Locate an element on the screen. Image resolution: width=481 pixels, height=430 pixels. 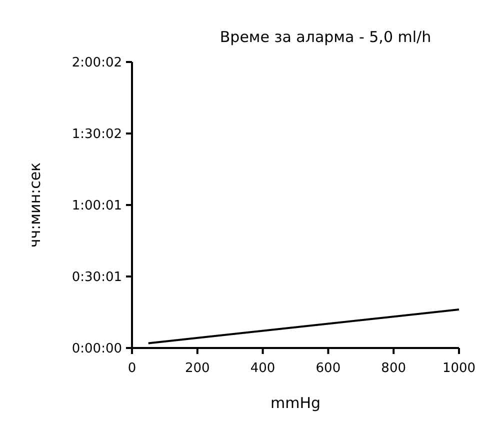
y-tick-label: 0:00:00 is located at coordinates (97, 349).